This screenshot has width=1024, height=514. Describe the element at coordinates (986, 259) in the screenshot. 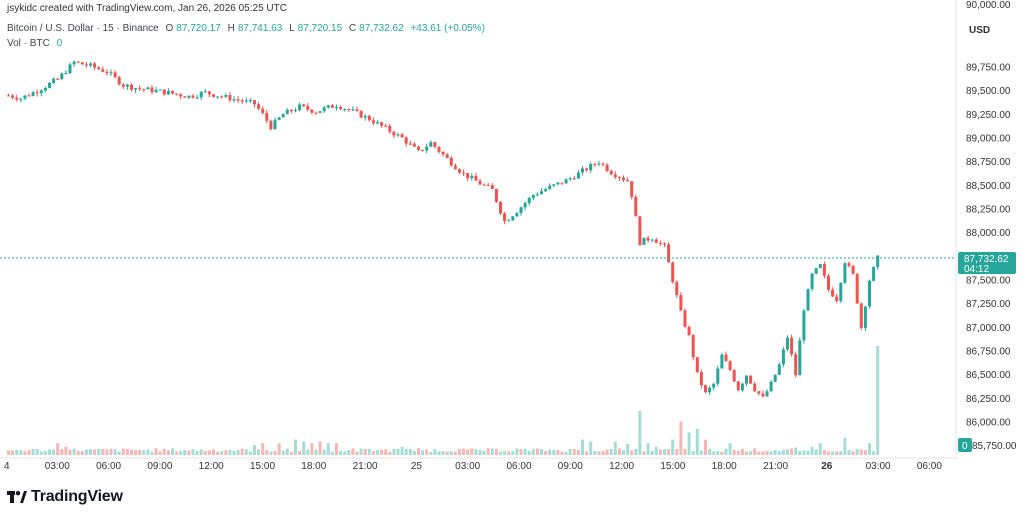

I see `price-badge-value: 87,732.62` at that location.